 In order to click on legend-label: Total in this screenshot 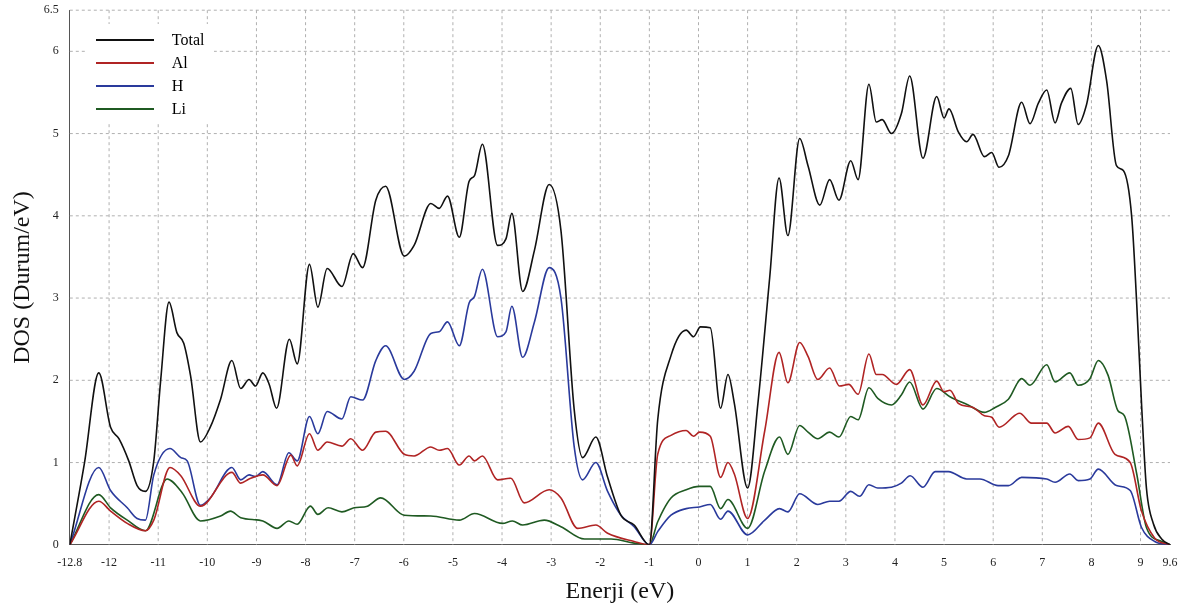, I will do `click(188, 39)`.